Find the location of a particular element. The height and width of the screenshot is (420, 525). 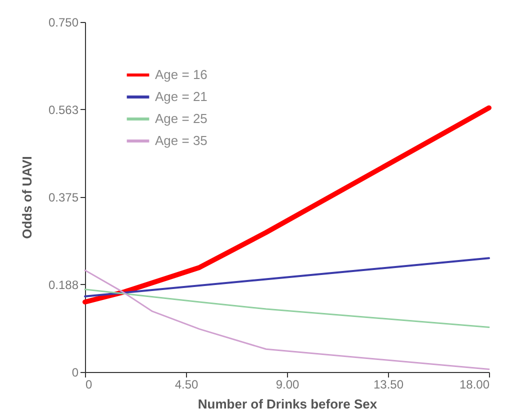

legend-label: Age = 16 is located at coordinates (181, 74).